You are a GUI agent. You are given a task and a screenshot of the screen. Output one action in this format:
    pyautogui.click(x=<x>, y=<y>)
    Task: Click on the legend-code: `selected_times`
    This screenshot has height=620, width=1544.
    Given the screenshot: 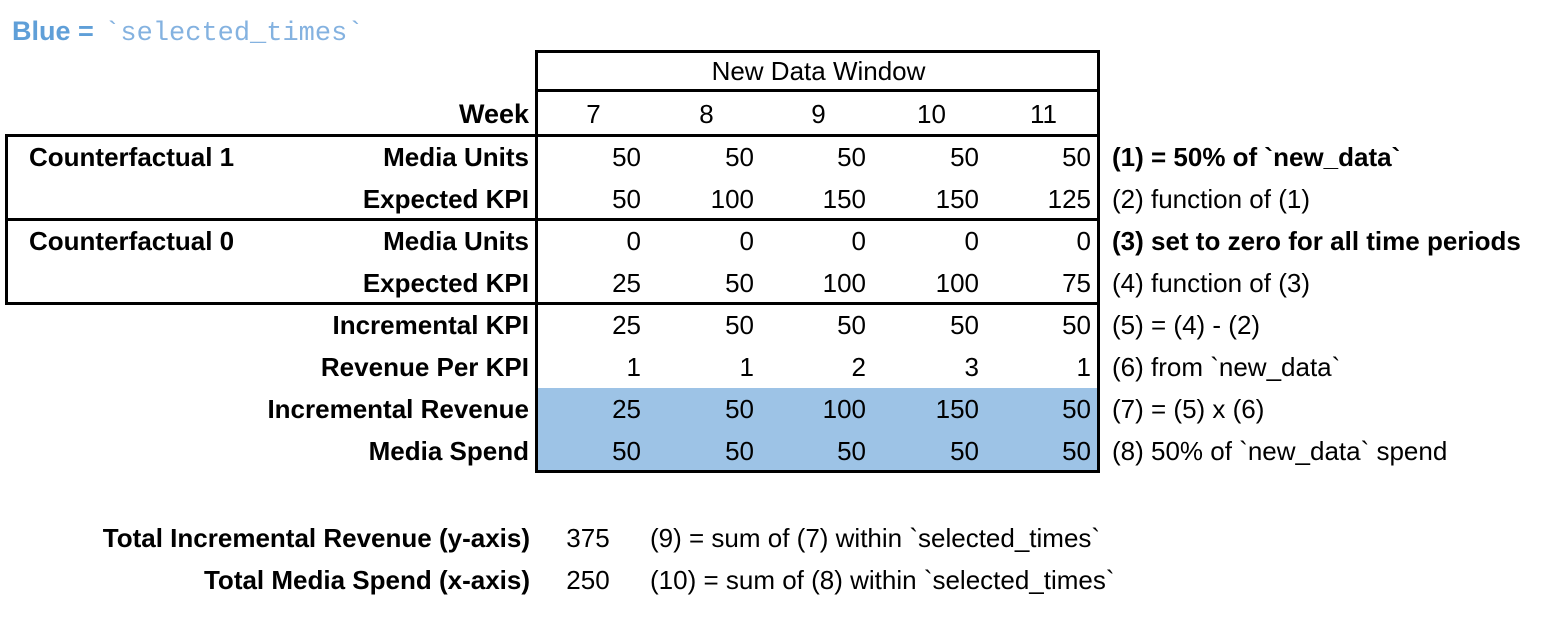 What is the action you would take?
    pyautogui.click(x=234, y=34)
    